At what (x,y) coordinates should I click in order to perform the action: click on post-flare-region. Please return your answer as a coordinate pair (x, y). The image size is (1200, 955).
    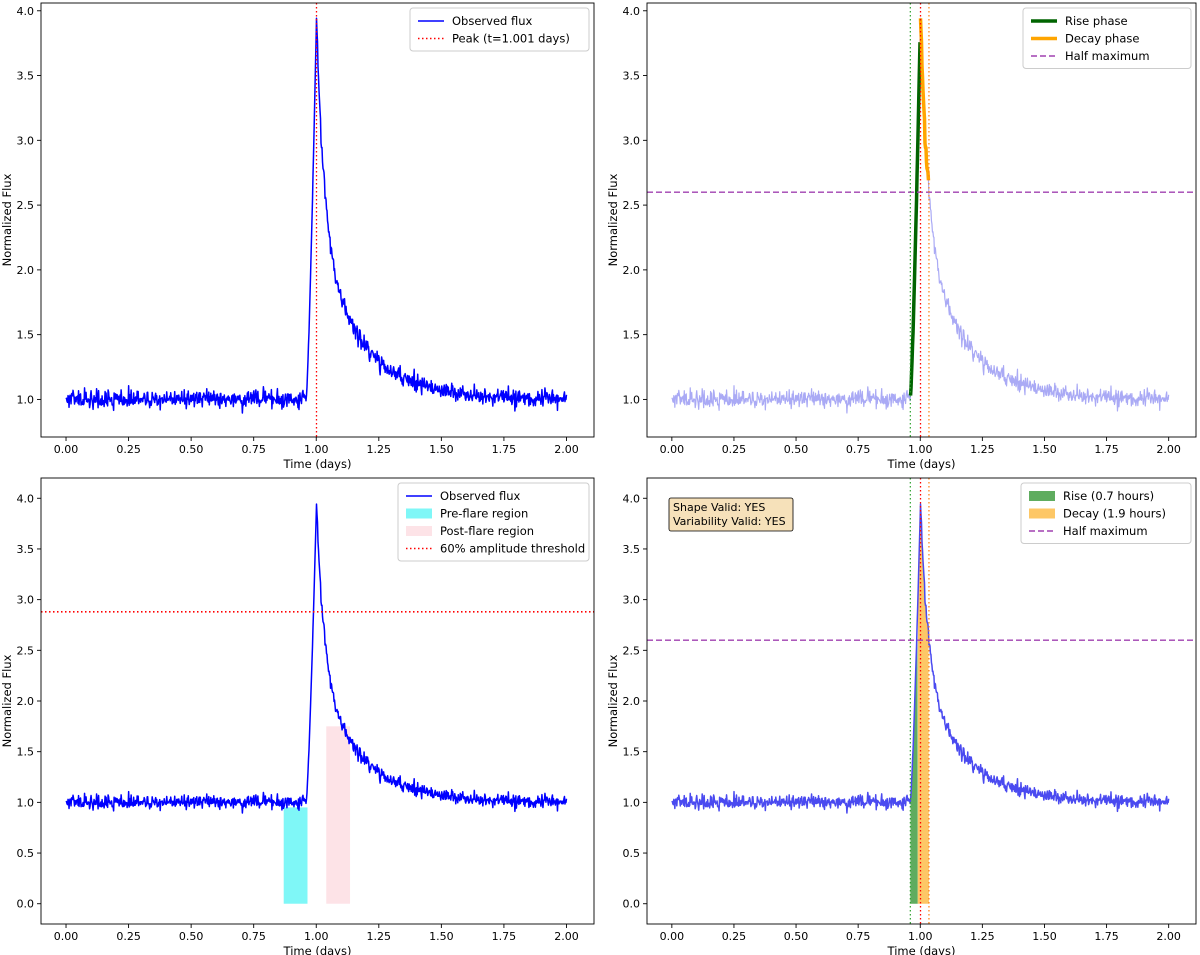
    Looking at the image, I should click on (338, 815).